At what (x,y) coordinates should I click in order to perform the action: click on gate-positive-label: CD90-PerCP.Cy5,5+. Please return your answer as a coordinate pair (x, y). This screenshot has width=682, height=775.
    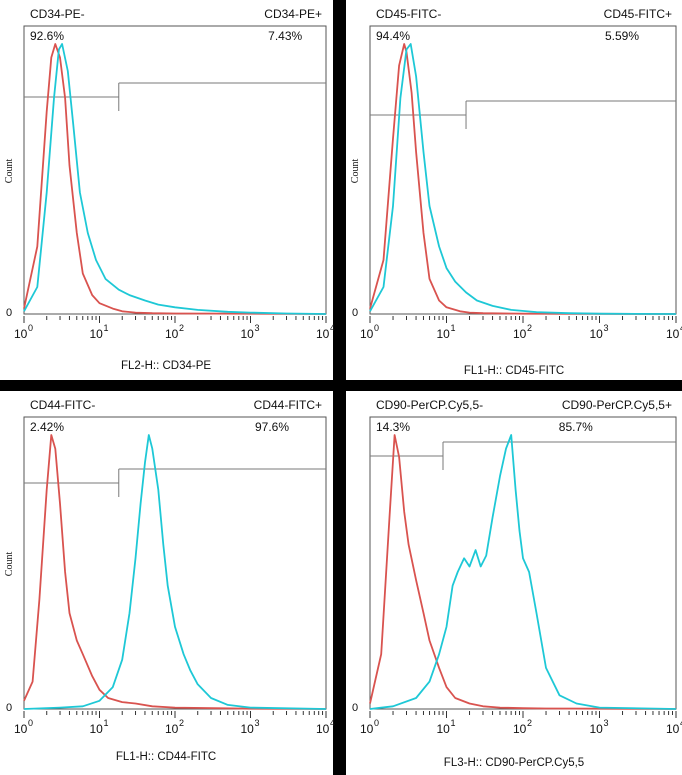
    Looking at the image, I should click on (617, 405).